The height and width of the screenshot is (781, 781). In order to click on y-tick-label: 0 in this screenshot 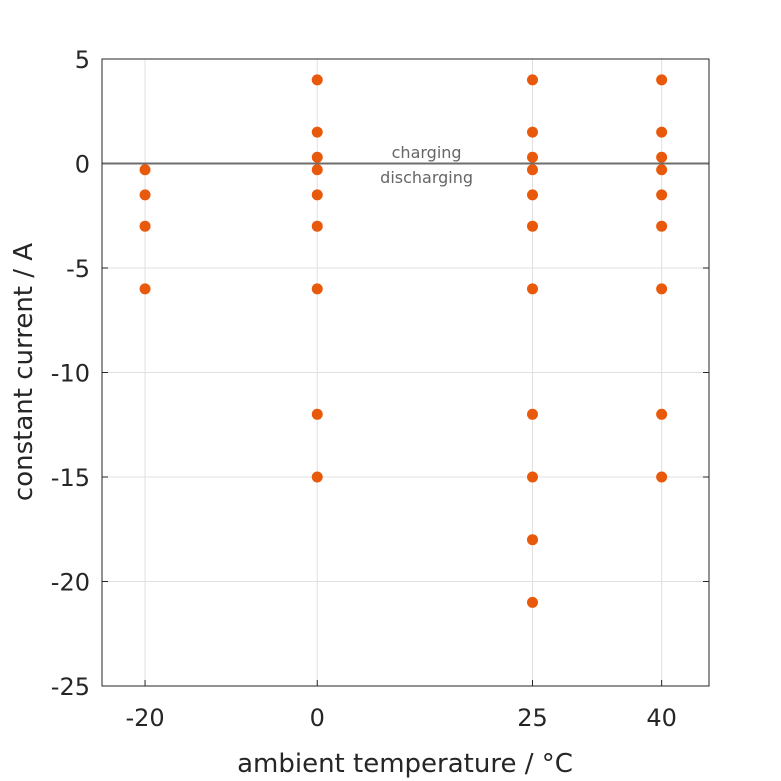, I will do `click(82, 165)`.